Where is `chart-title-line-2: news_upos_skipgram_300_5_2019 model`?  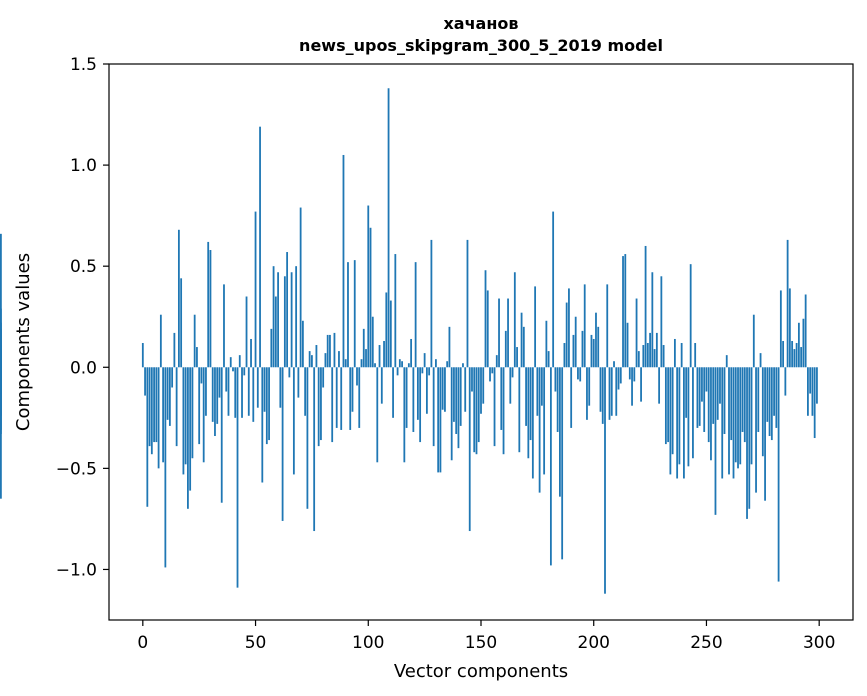
chart-title-line-2: news_upos_skipgram_300_5_2019 model is located at coordinates (481, 45).